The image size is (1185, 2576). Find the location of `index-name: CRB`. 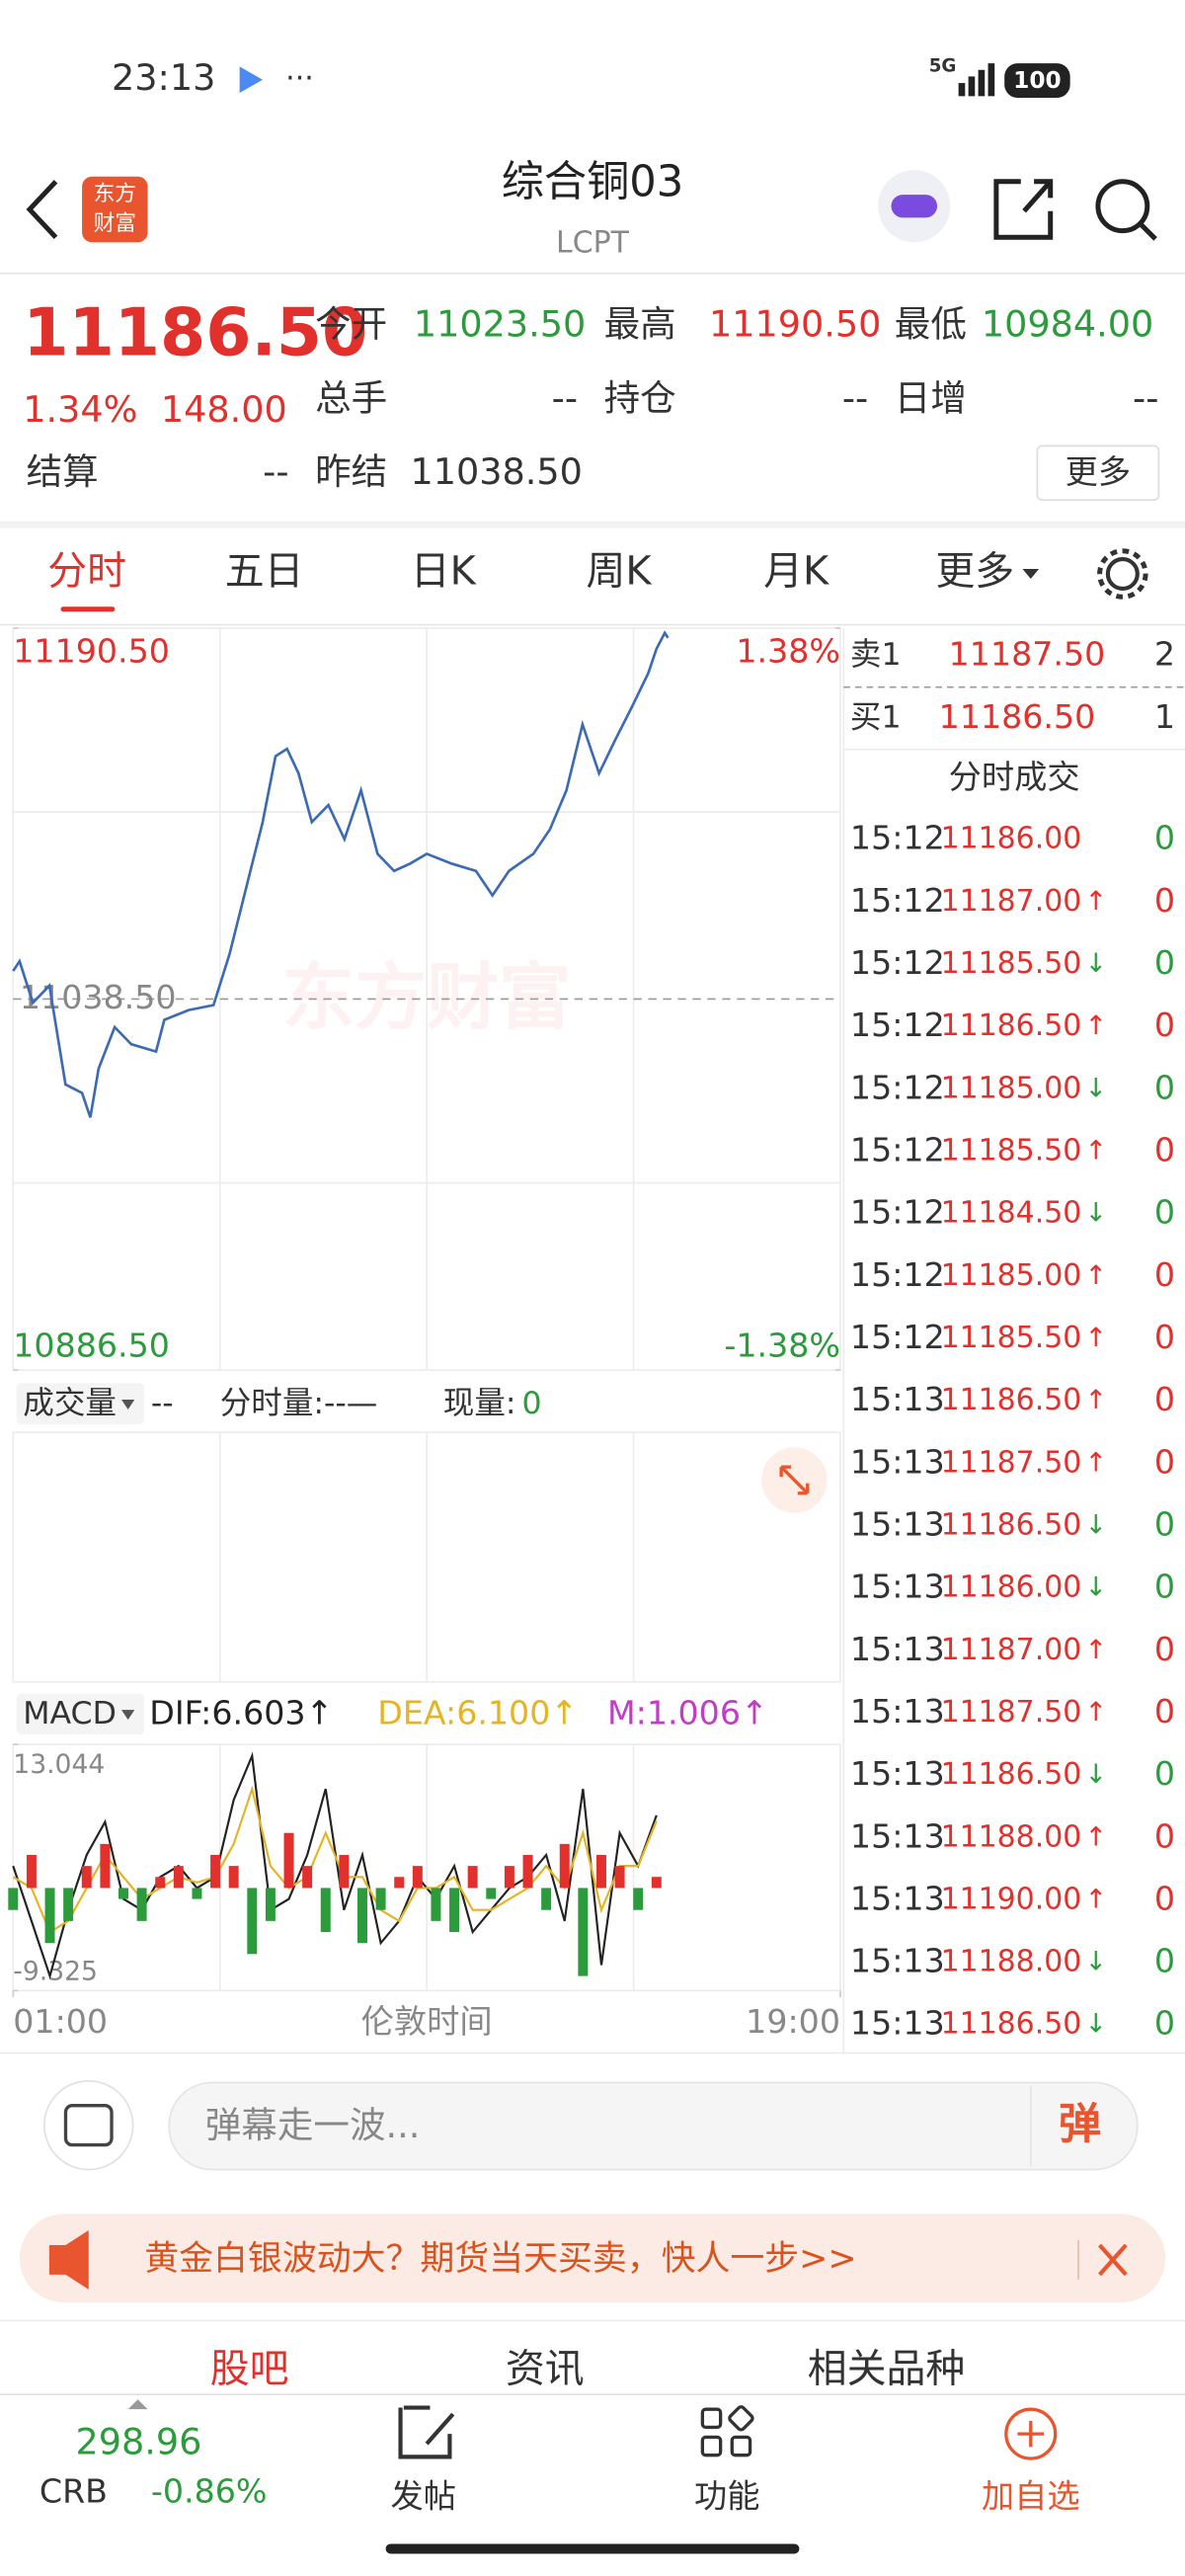

index-name: CRB is located at coordinates (74, 2490).